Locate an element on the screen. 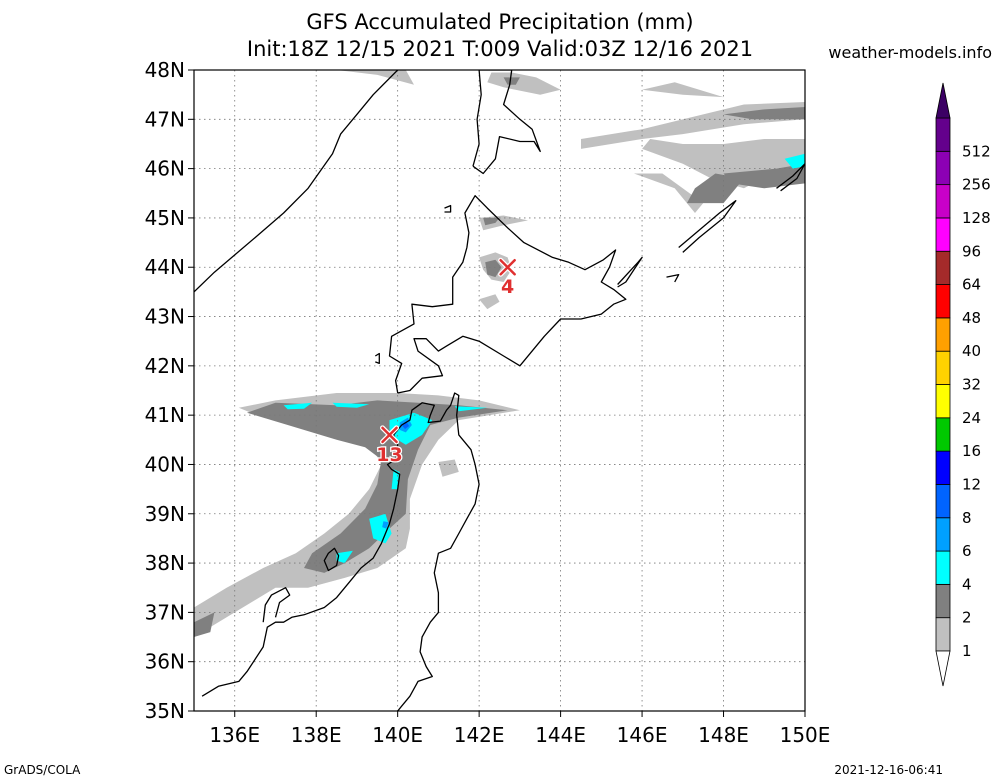 The image size is (1000, 779). lat-tick-label: 38N is located at coordinates (165, 563).